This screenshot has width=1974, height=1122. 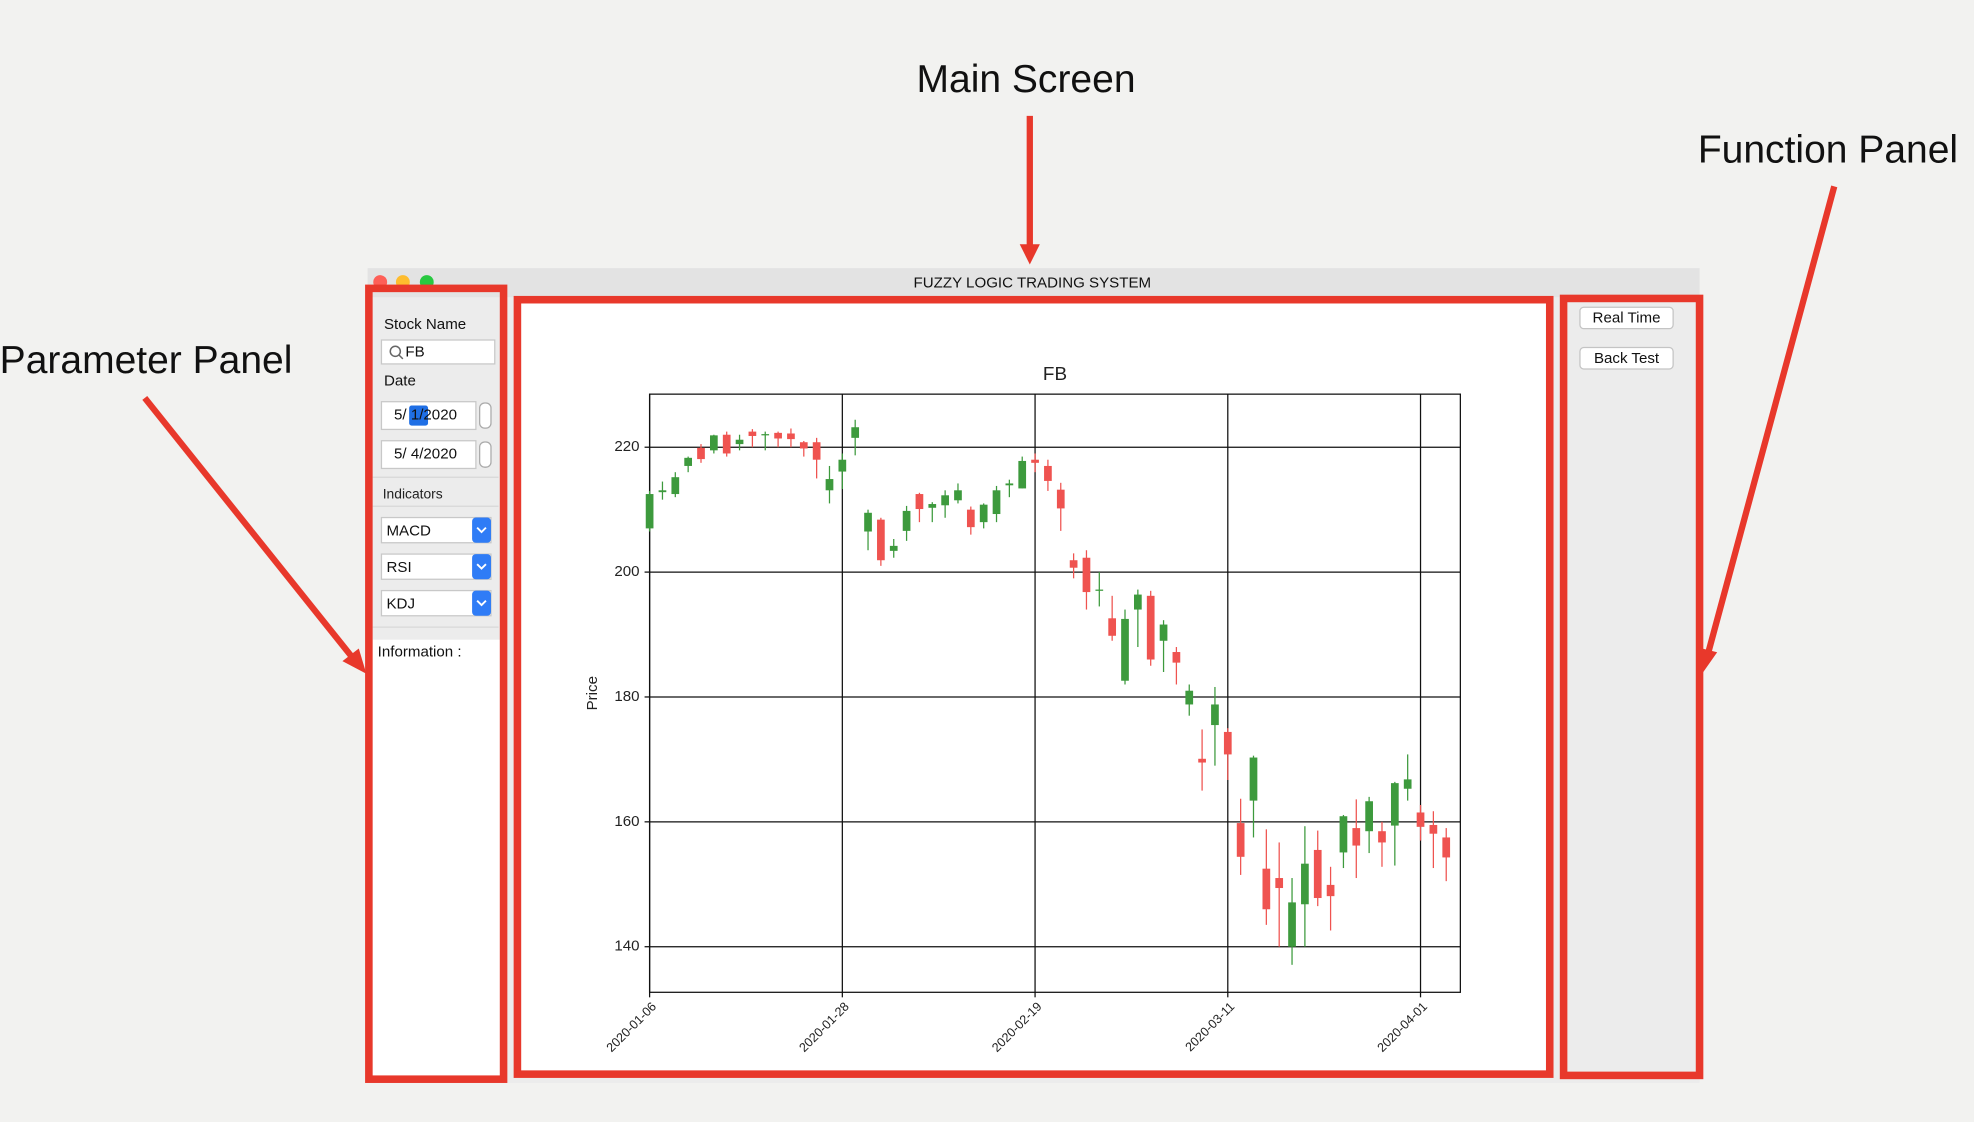 I want to click on indicator-list: MACD RSI KDJ, so click(x=436, y=566).